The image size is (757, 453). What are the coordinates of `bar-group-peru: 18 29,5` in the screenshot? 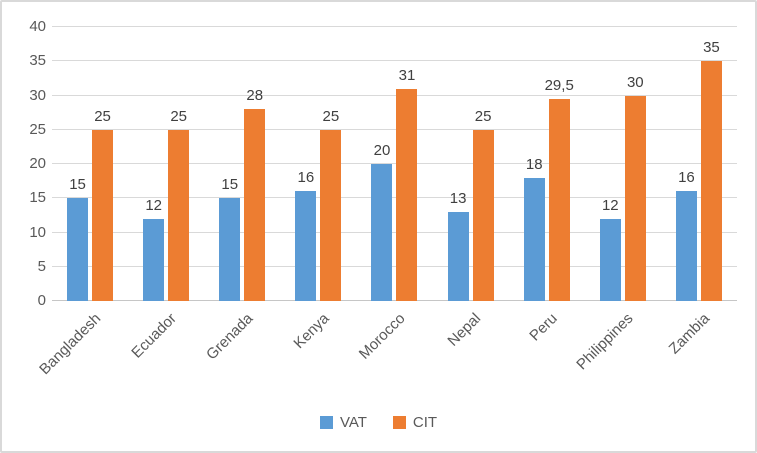 It's located at (547, 164).